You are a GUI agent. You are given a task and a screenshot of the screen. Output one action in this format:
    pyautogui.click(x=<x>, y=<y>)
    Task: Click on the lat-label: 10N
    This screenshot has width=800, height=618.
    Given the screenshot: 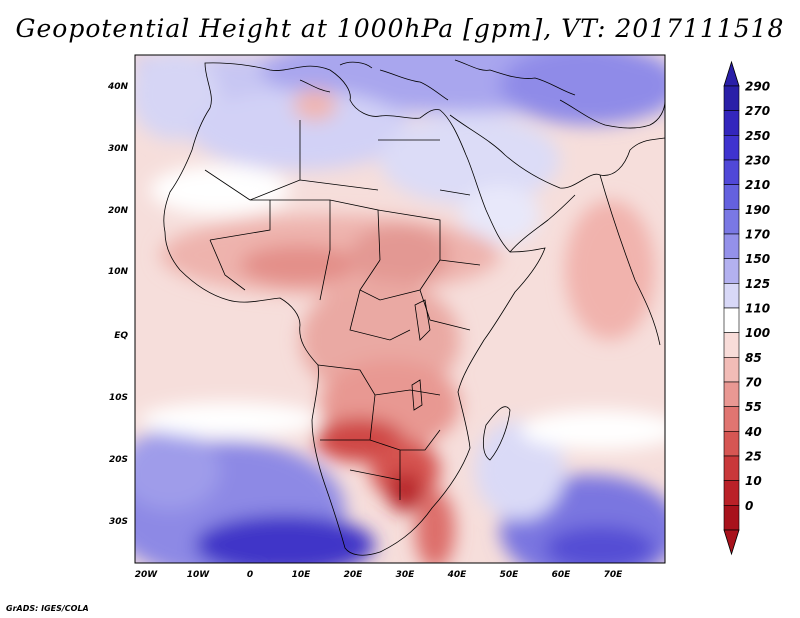 What is the action you would take?
    pyautogui.click(x=118, y=272)
    